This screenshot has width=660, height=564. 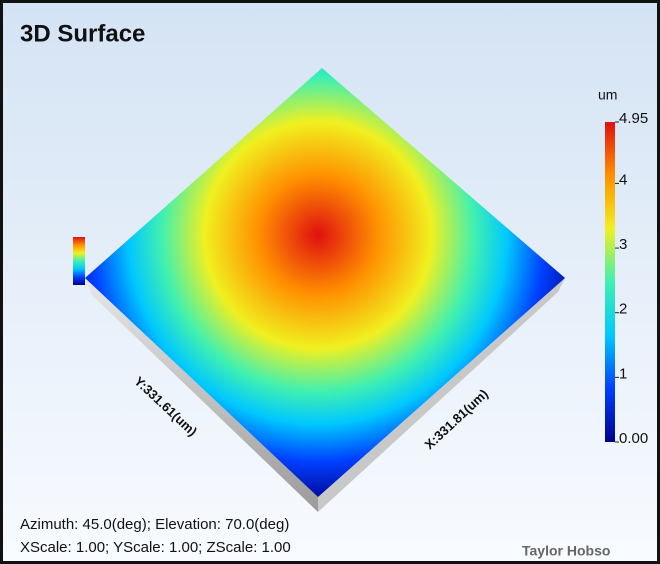 I want to click on colorbar-tick-label: 4.95, so click(x=633, y=118).